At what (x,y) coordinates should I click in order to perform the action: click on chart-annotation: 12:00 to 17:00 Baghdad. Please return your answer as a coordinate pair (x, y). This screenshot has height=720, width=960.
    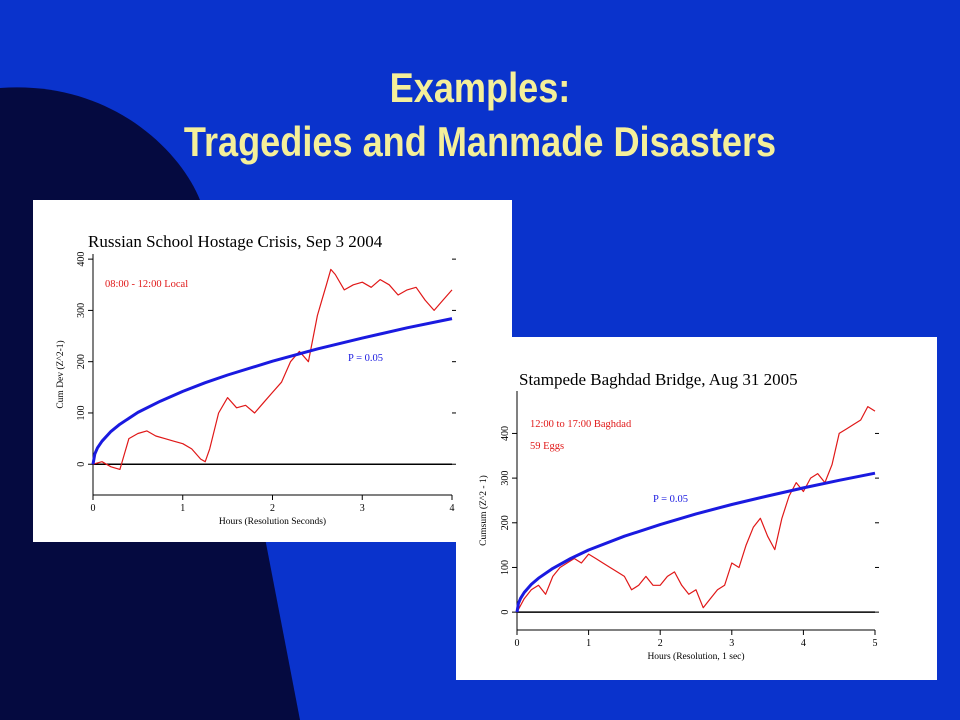
    Looking at the image, I should click on (581, 424).